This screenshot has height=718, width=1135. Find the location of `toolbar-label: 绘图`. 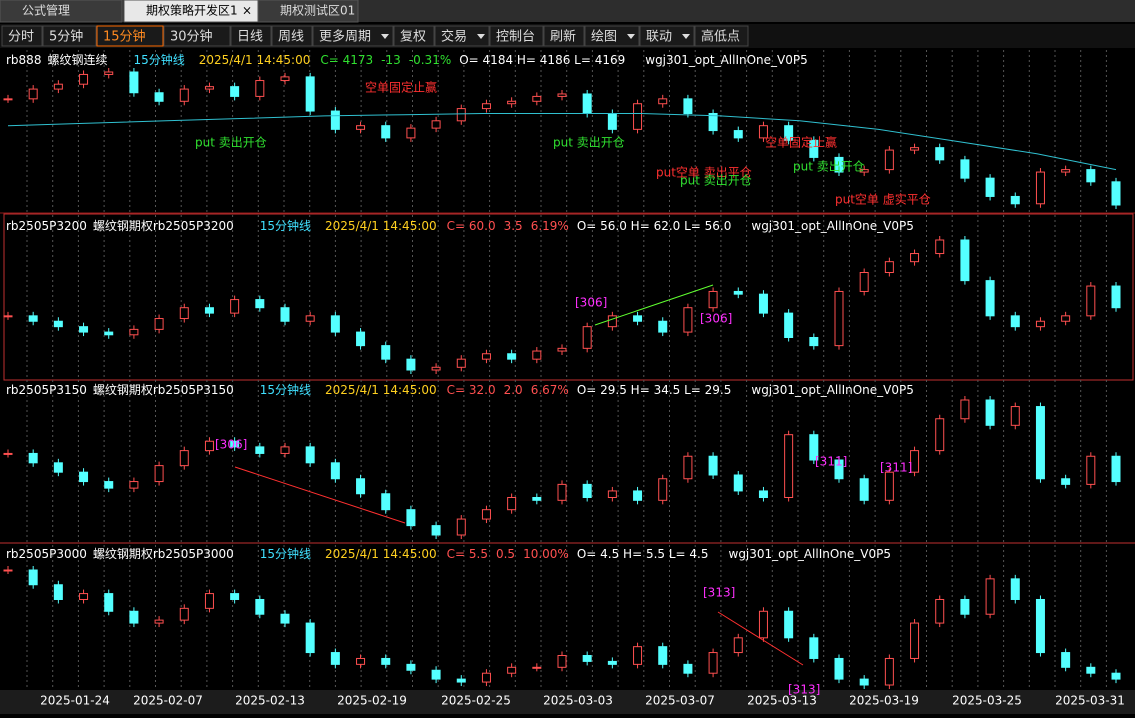

toolbar-label: 绘图 is located at coordinates (604, 37).